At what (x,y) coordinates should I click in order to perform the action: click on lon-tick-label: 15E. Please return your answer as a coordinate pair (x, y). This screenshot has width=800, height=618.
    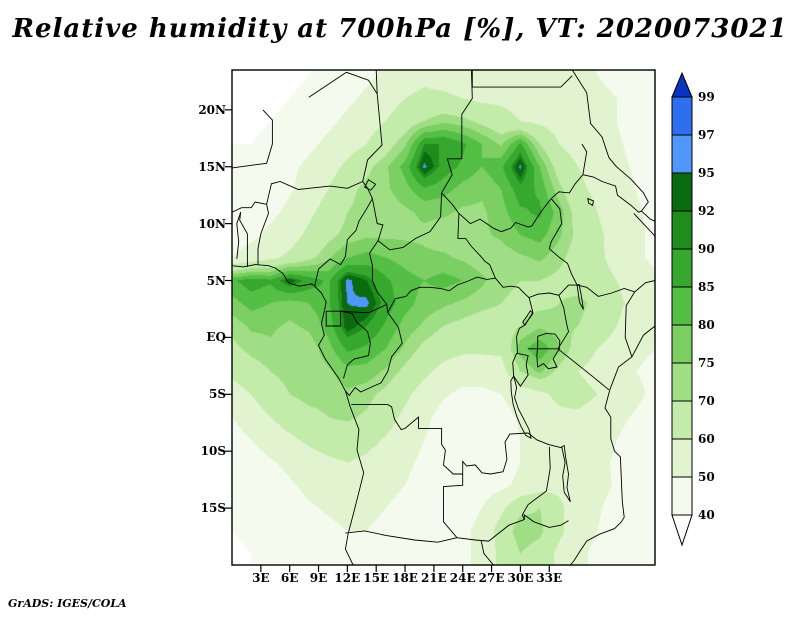
    Looking at the image, I should click on (376, 578).